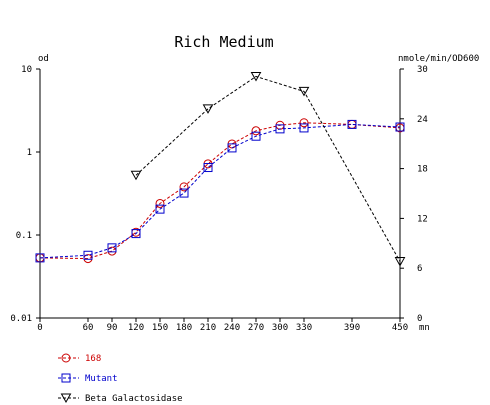 The image size is (490, 405). Describe the element at coordinates (419, 269) in the screenshot. I see `y-right-tick-label: 6` at that location.